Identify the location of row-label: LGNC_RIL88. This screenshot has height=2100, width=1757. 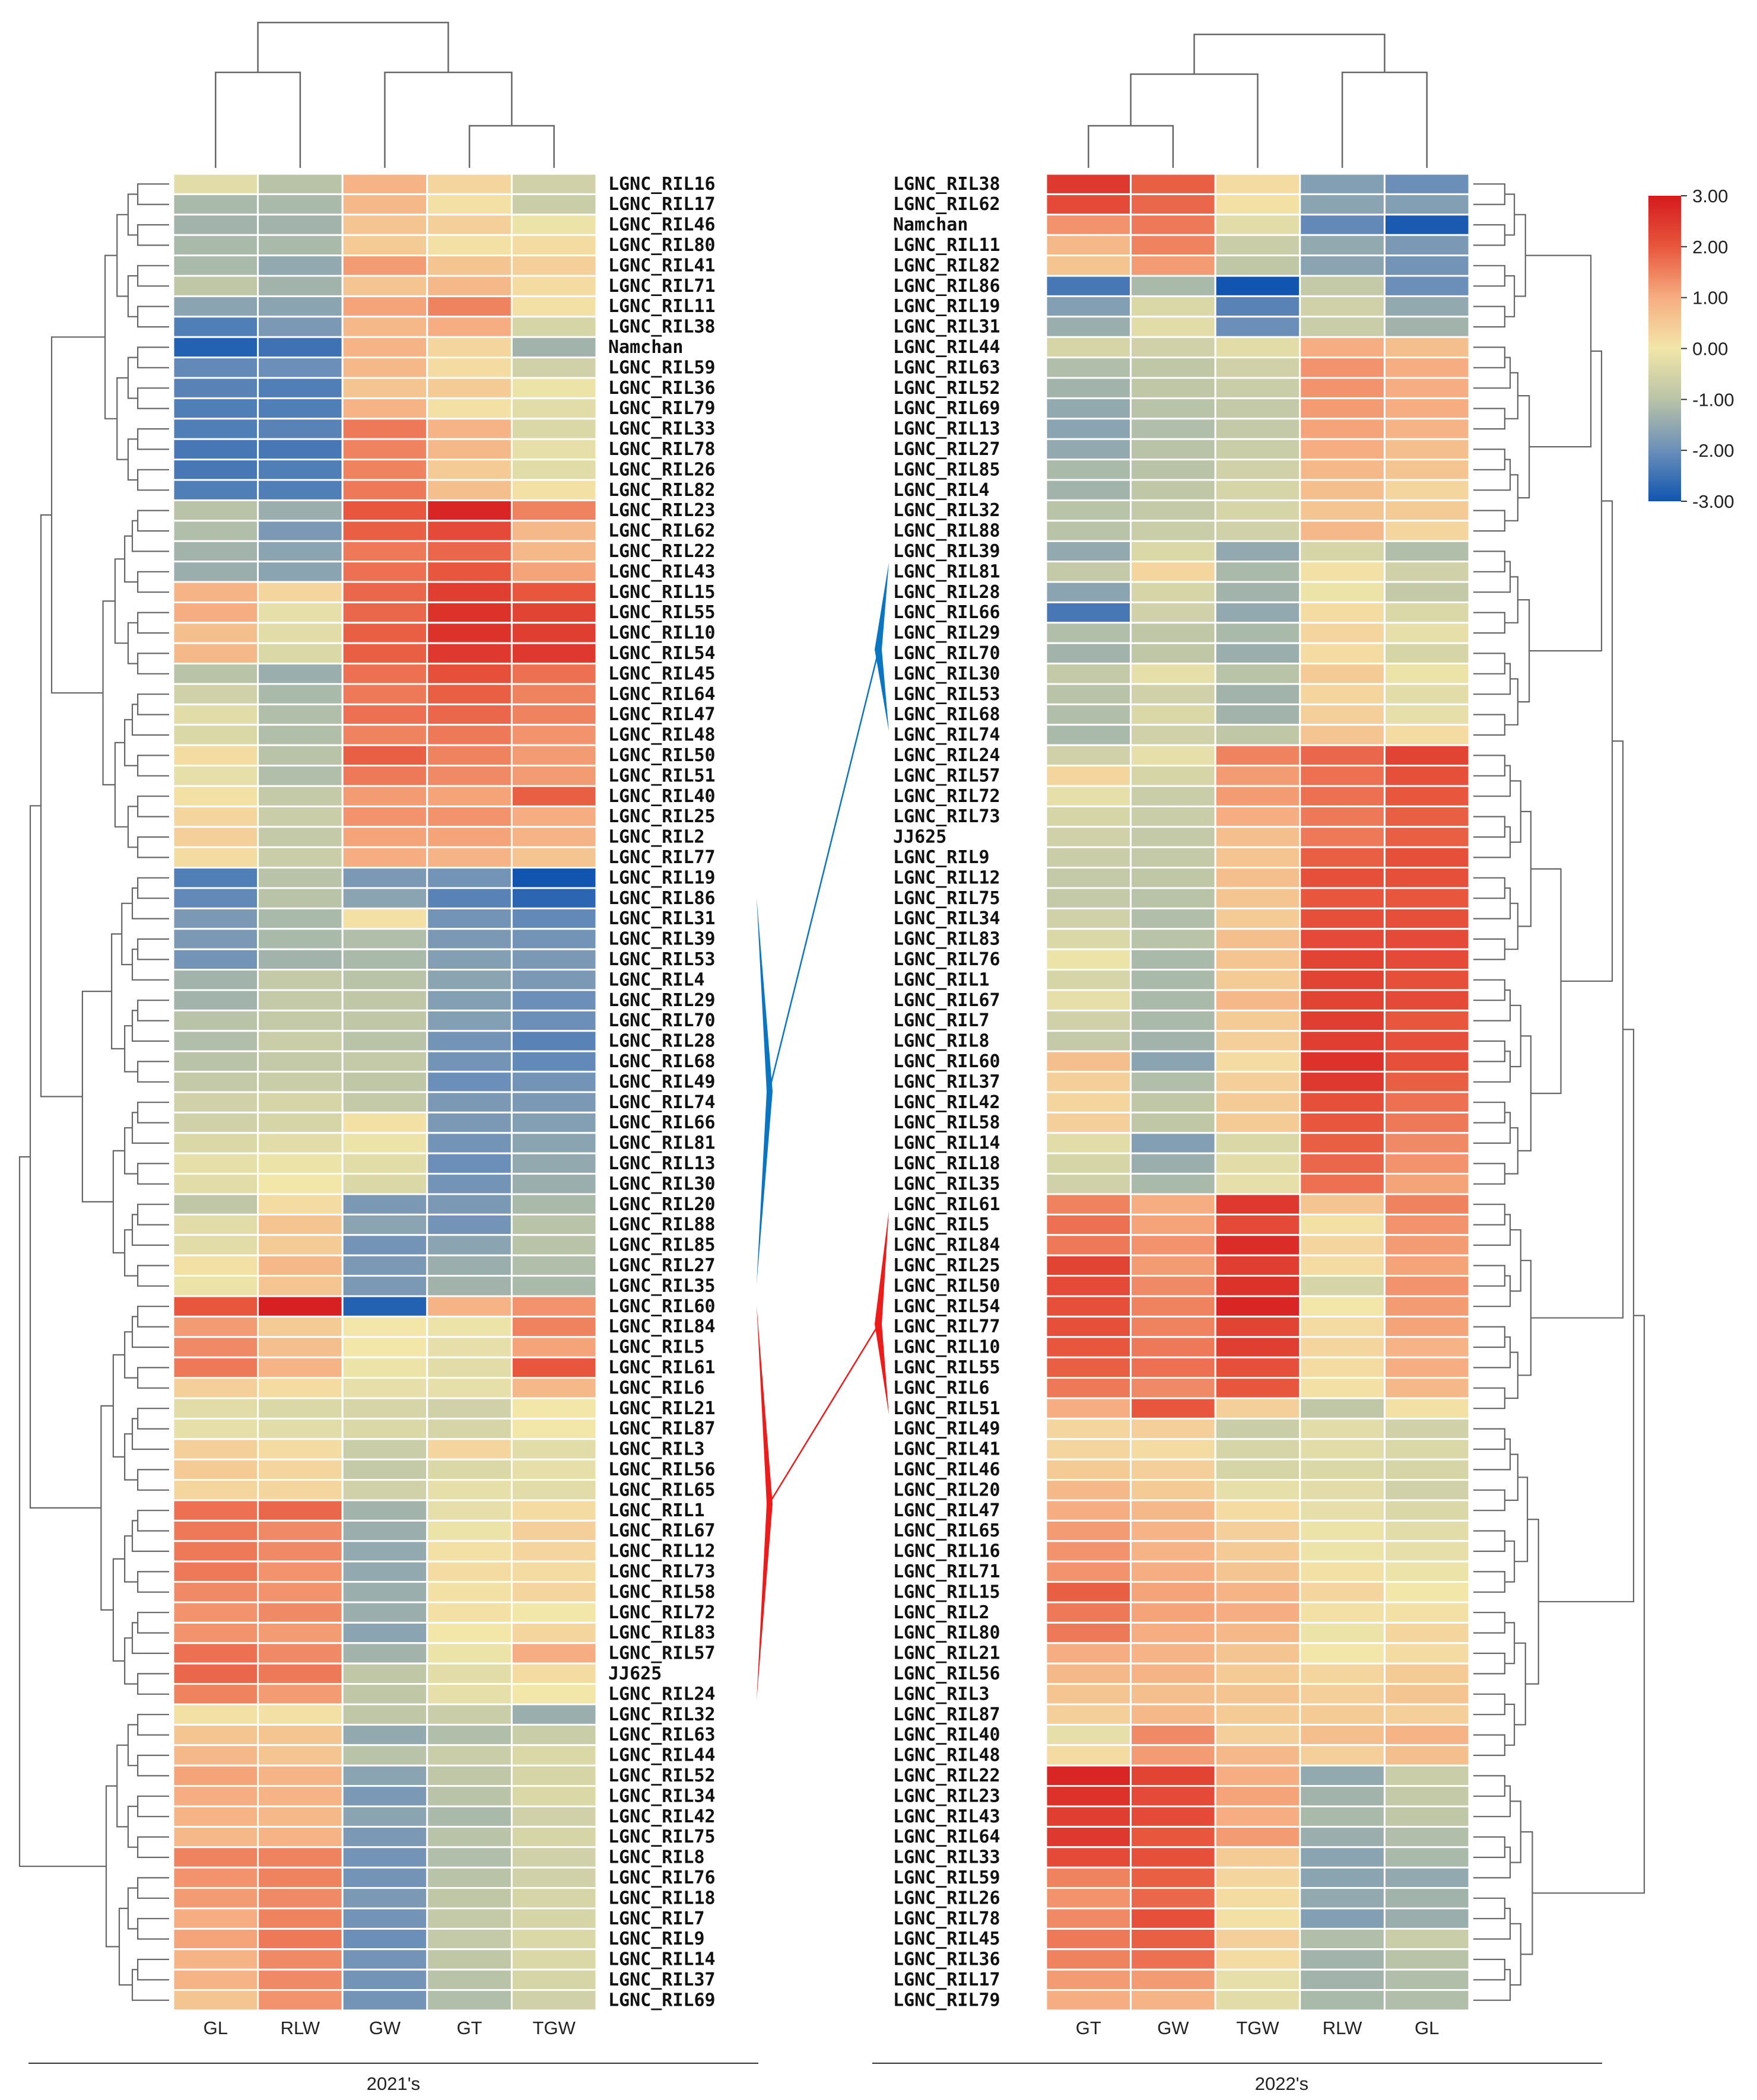
(946, 531).